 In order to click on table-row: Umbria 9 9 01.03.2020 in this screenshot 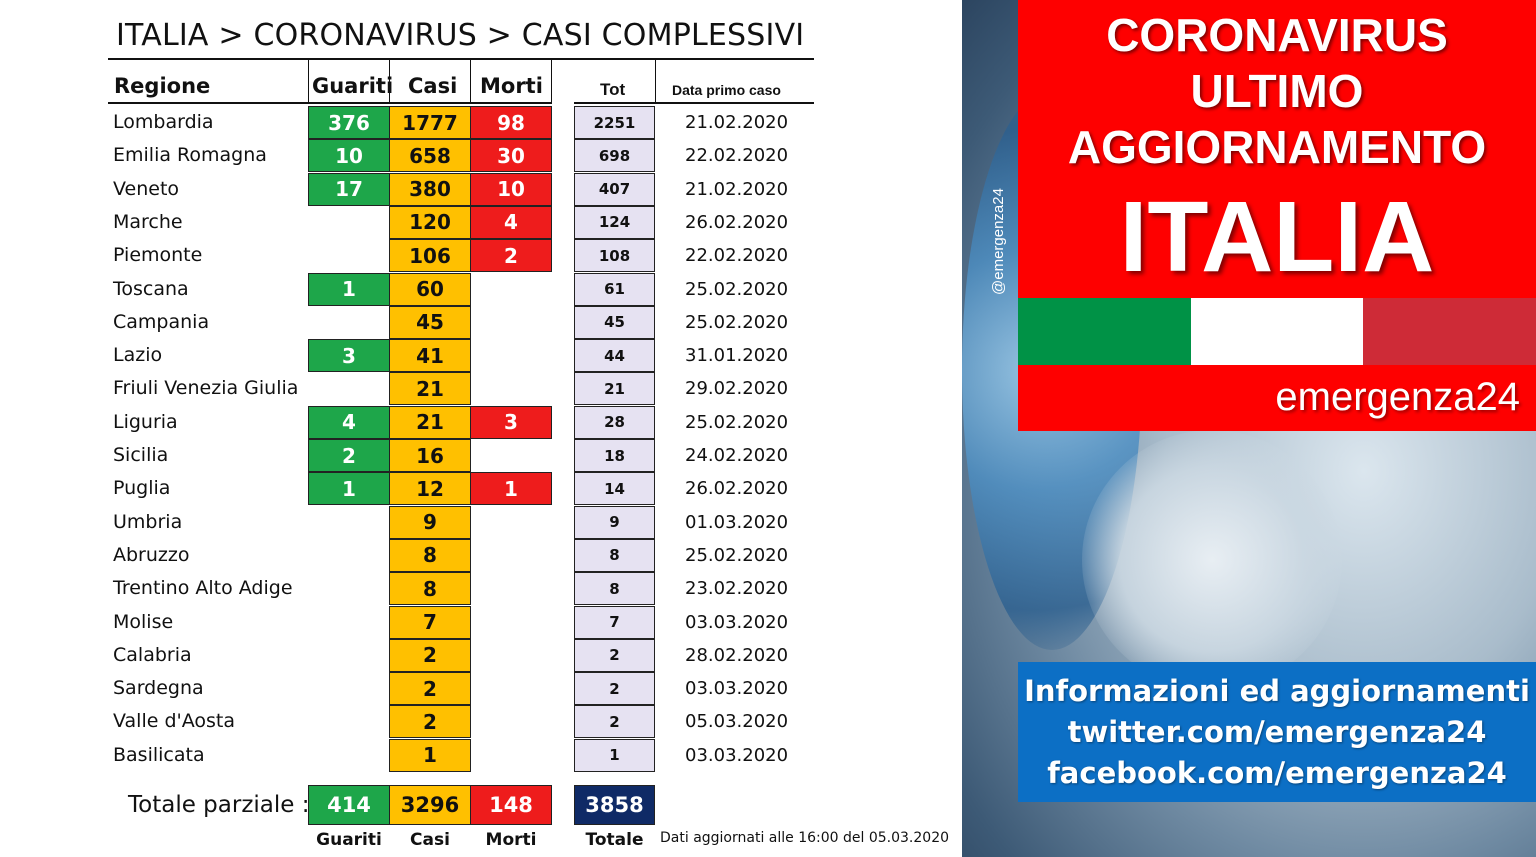, I will do `click(481, 522)`.